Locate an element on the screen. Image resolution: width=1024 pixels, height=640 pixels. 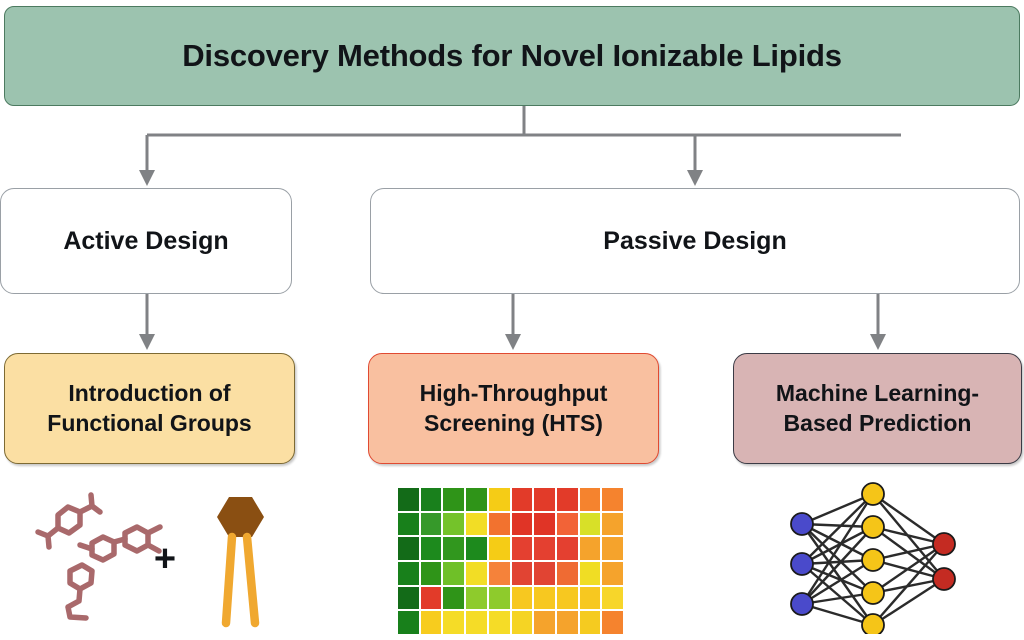
heatmap-grid-icon is located at coordinates (510, 561).